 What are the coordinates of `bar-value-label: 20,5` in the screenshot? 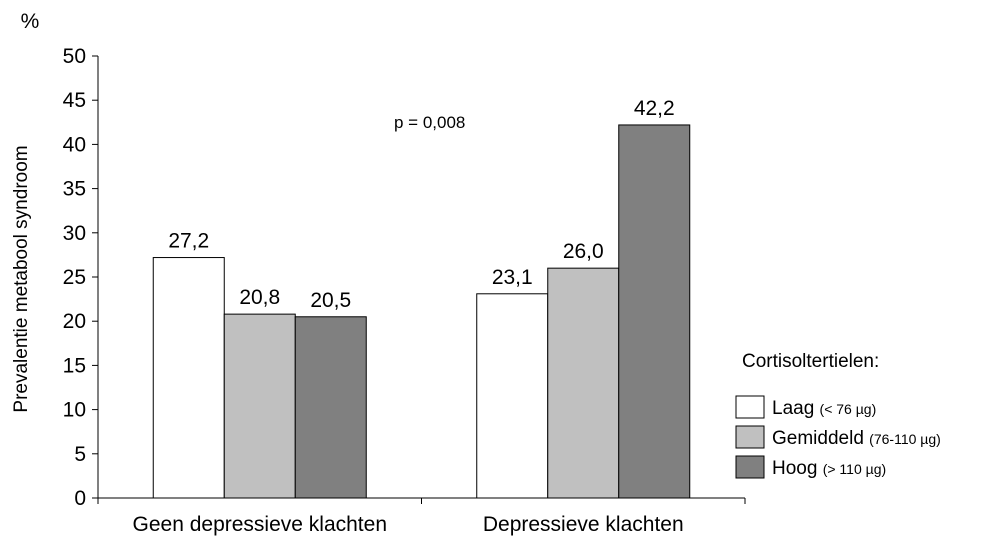 It's located at (330, 300).